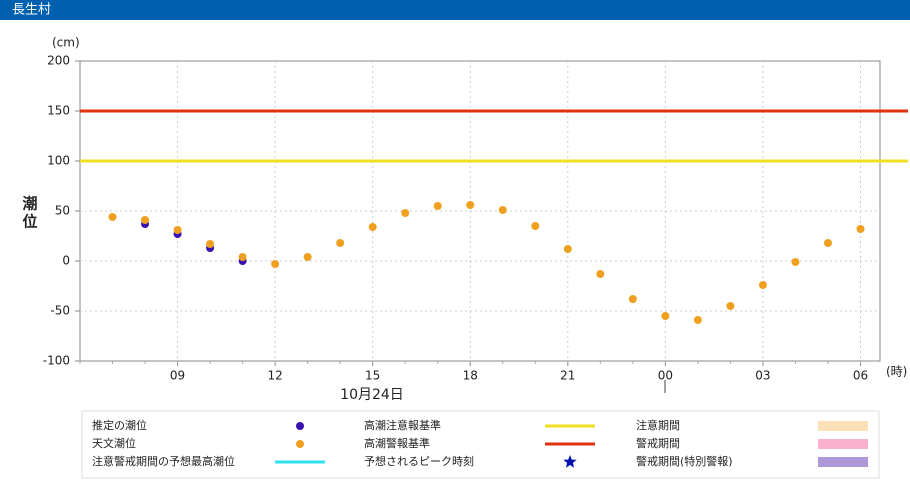  I want to click on y-tick-label: -50, so click(60, 311).